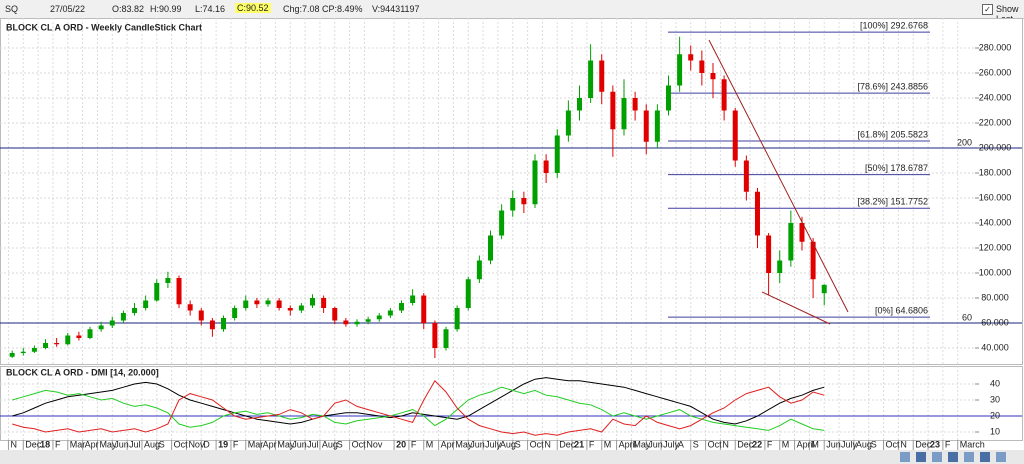 The width and height of the screenshot is (1024, 464). What do you see at coordinates (135, 444) in the screenshot?
I see `x-tick-label: Jul` at bounding box center [135, 444].